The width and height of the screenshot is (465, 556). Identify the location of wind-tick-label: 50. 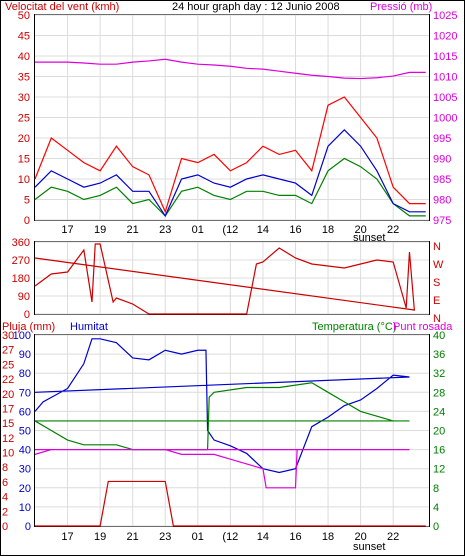
(24, 16).